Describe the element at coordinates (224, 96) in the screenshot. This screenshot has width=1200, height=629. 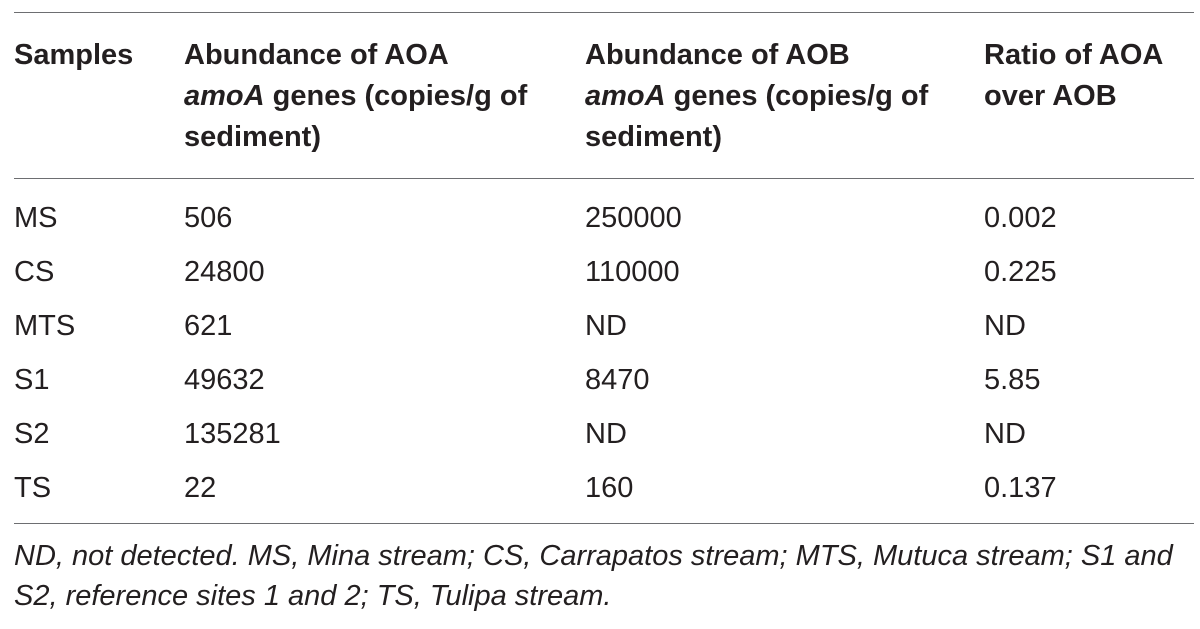
I see `header-aoa-gene: amoA` at that location.